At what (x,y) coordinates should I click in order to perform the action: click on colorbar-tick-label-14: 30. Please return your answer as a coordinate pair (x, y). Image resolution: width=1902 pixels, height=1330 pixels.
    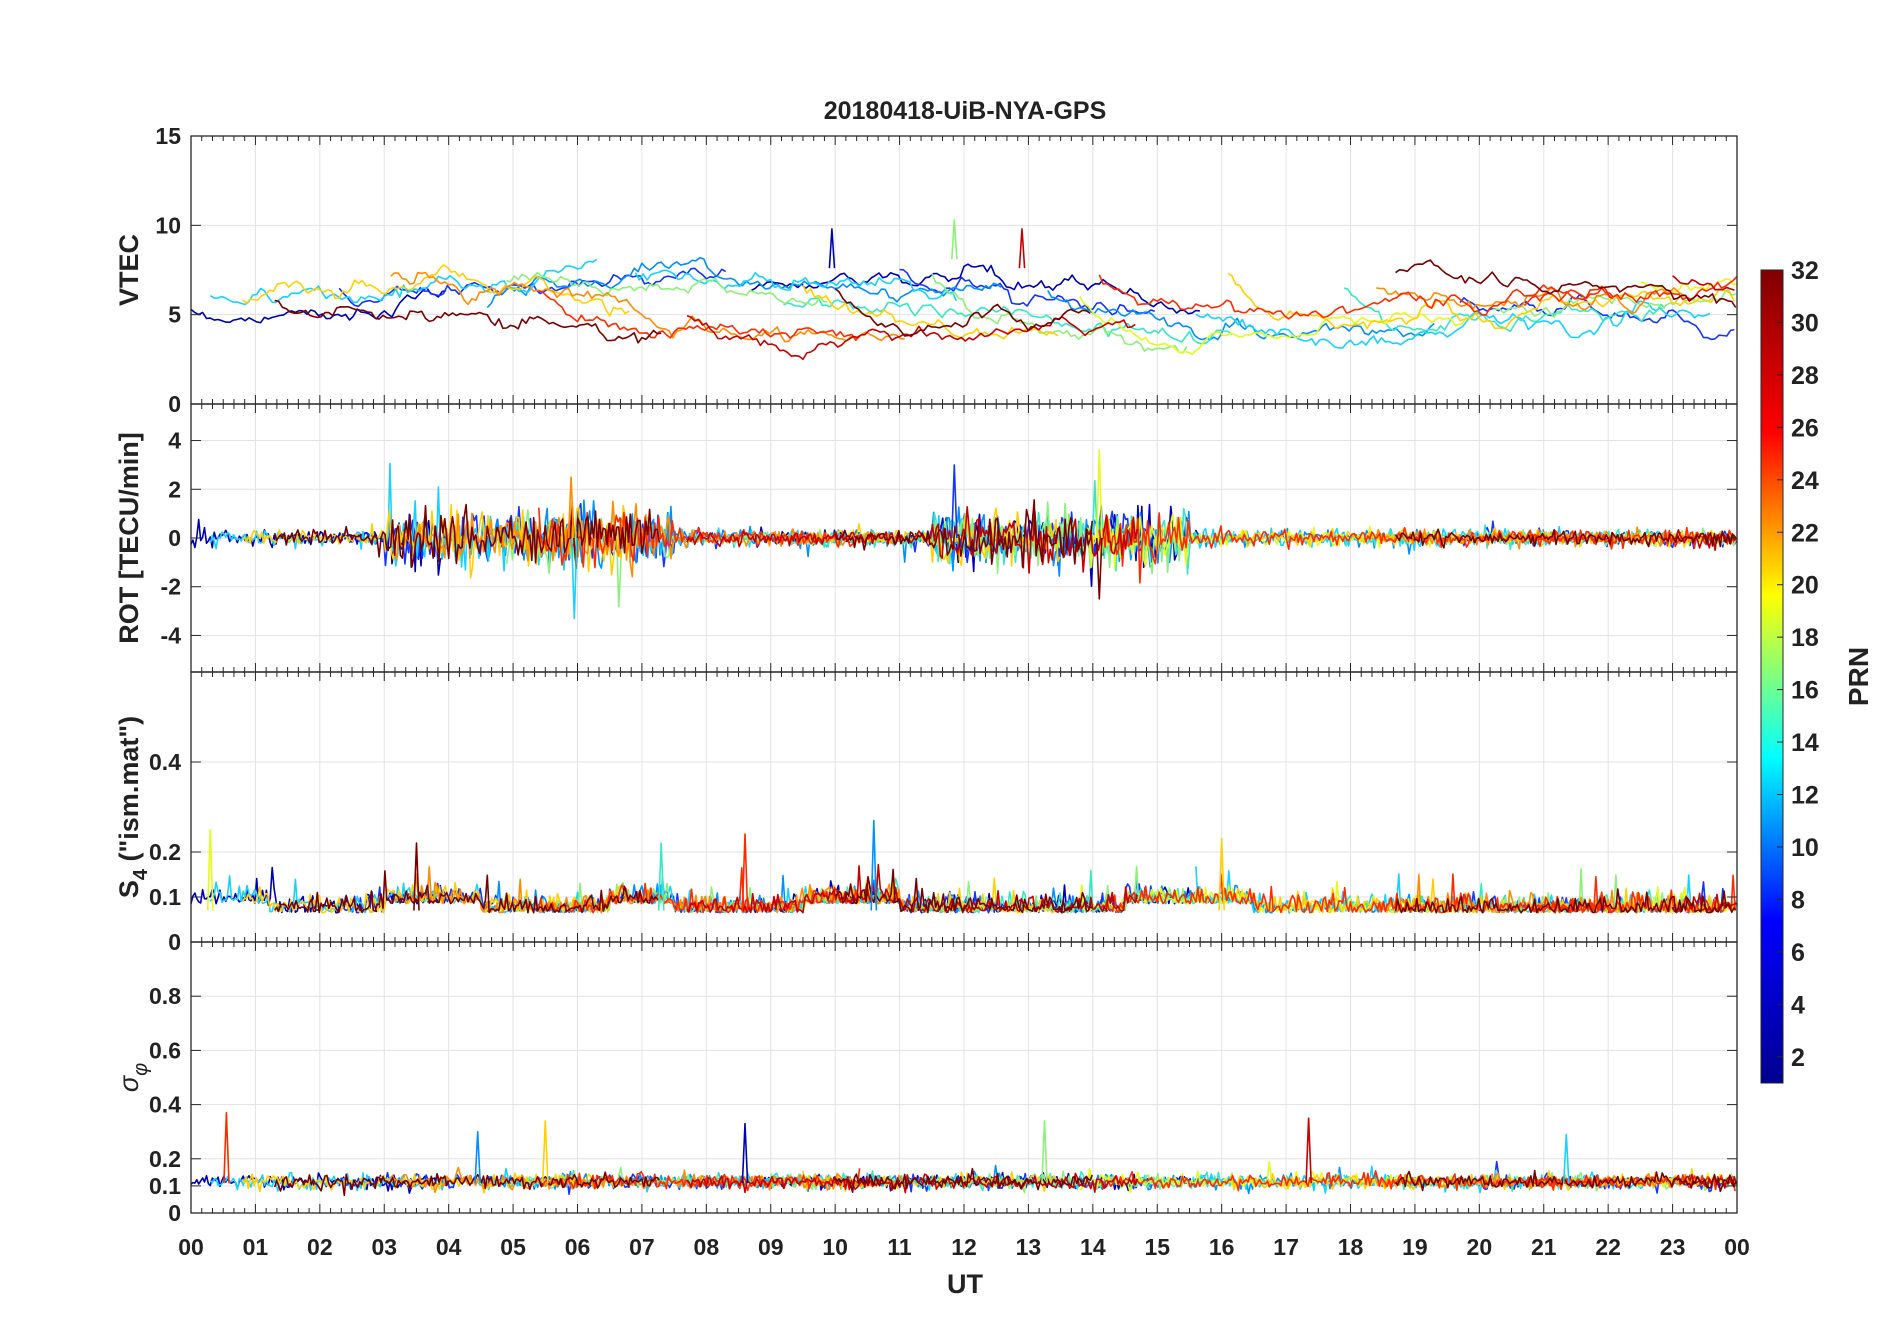
    Looking at the image, I should click on (1805, 323).